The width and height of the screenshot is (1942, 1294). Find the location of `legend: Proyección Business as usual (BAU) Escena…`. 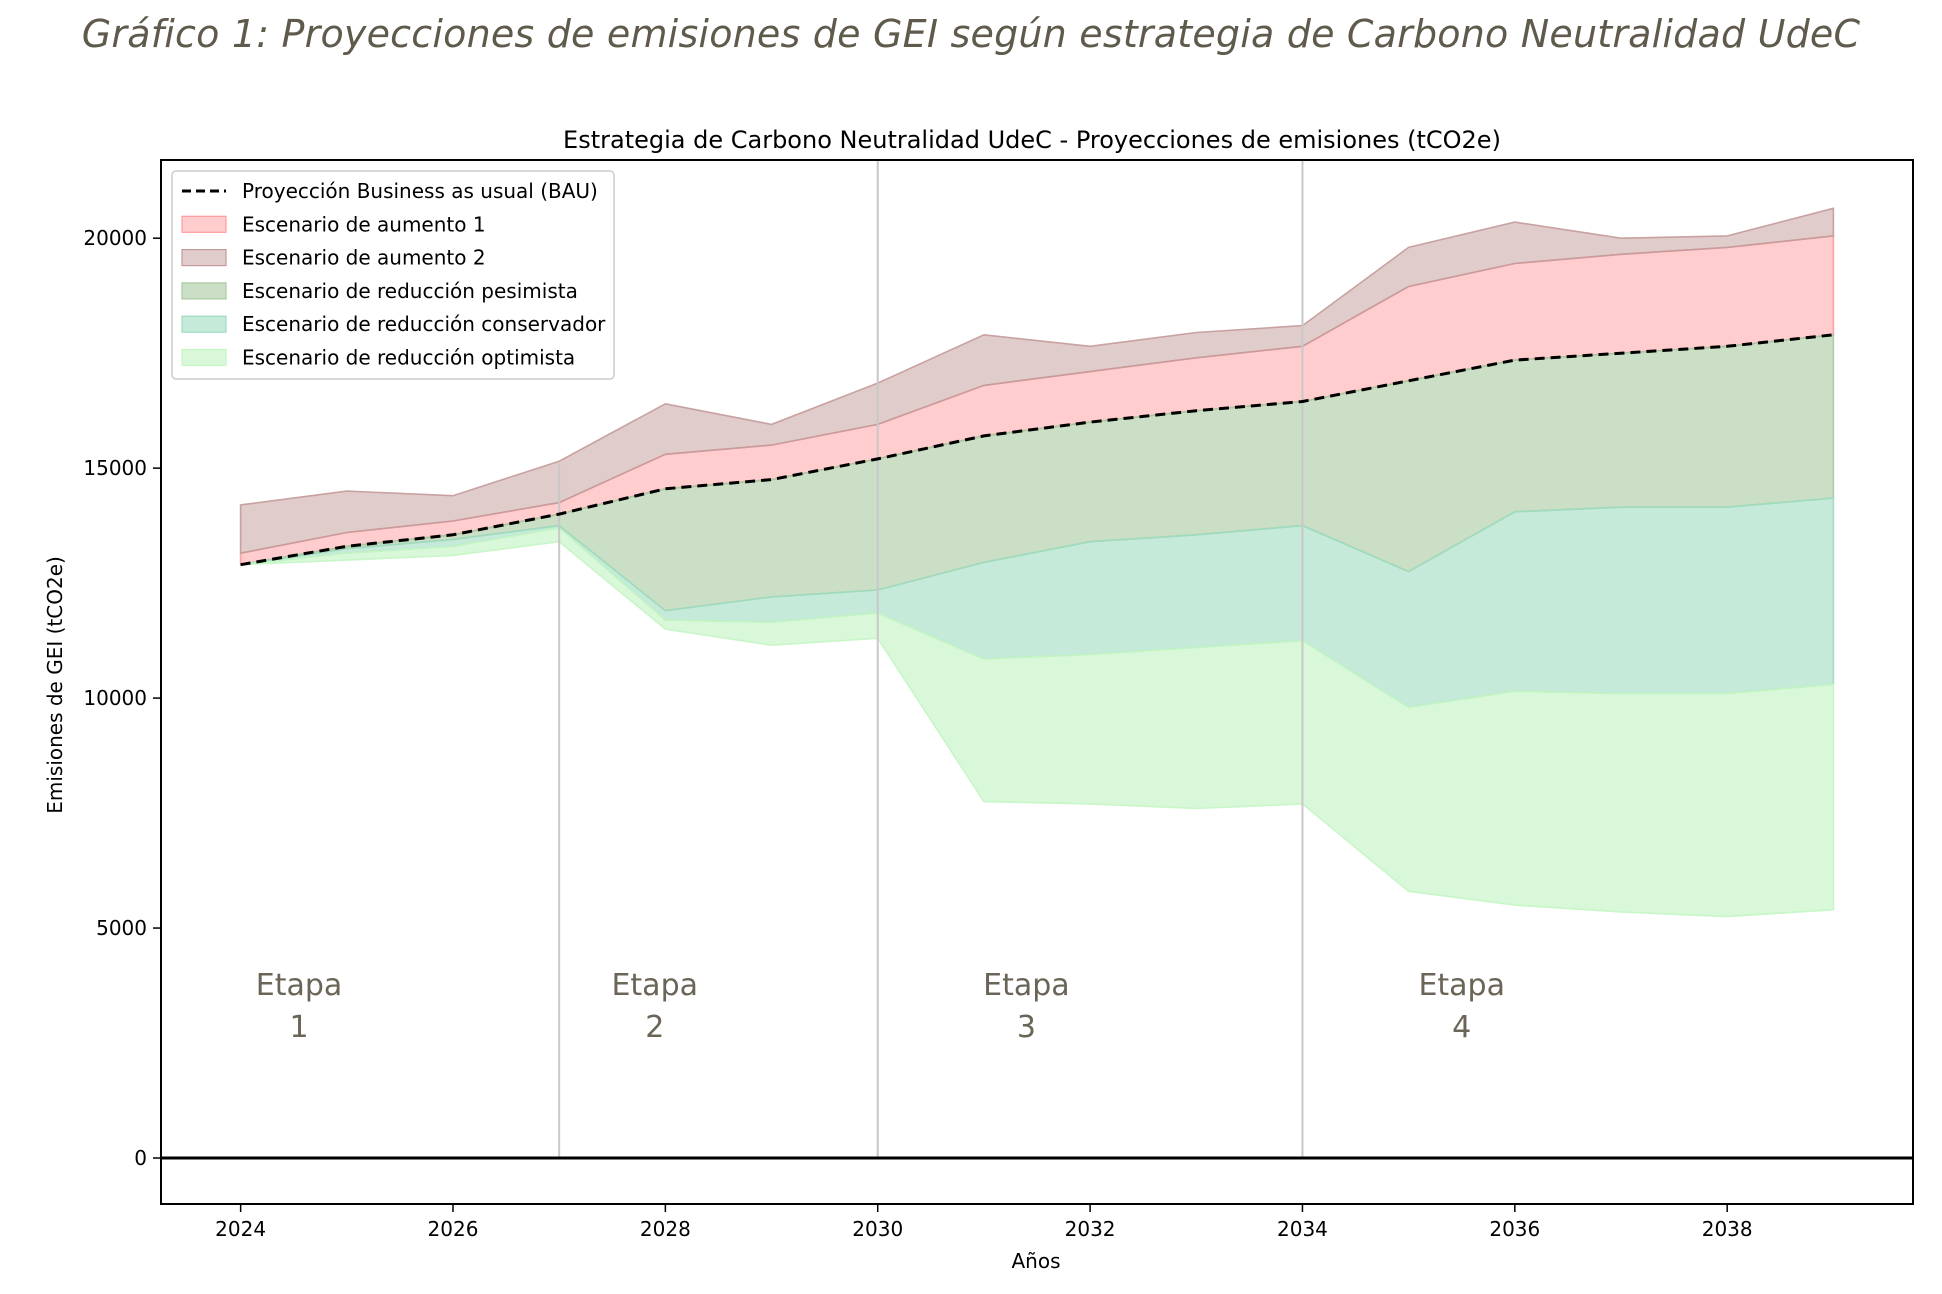

legend: Proyección Business as usual (BAU) Escena… is located at coordinates (393, 275).